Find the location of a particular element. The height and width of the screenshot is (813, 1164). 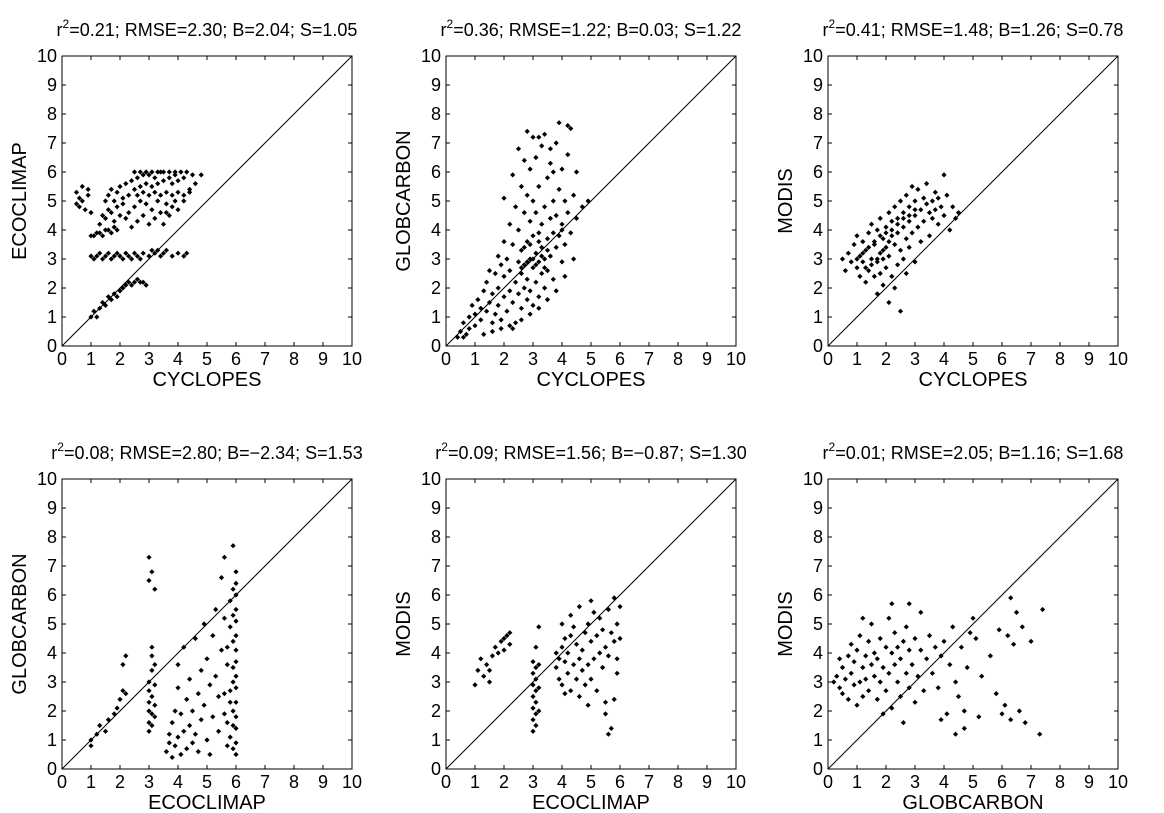

y-tick-label: 10 is located at coordinates (813, 56).